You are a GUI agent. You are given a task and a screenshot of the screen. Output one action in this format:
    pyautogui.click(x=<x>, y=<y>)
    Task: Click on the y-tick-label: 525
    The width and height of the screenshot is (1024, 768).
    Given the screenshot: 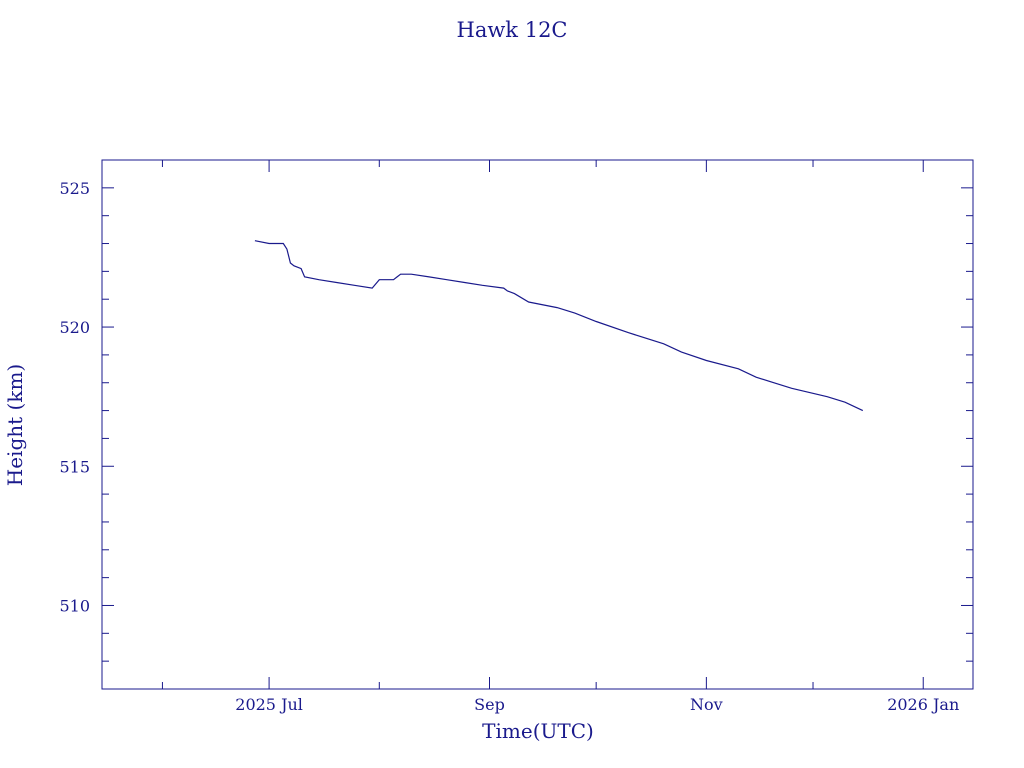 What is the action you would take?
    pyautogui.click(x=74, y=188)
    